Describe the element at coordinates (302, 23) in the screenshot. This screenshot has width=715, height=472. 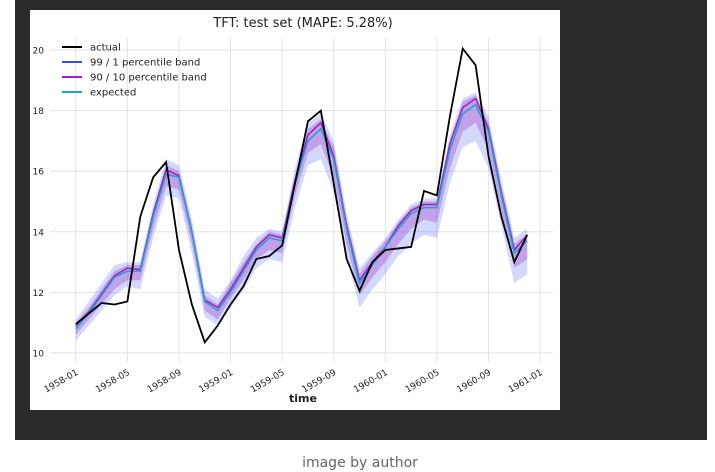
I see `chart-title: TFT: test set (MAPE: 5.28%)` at that location.